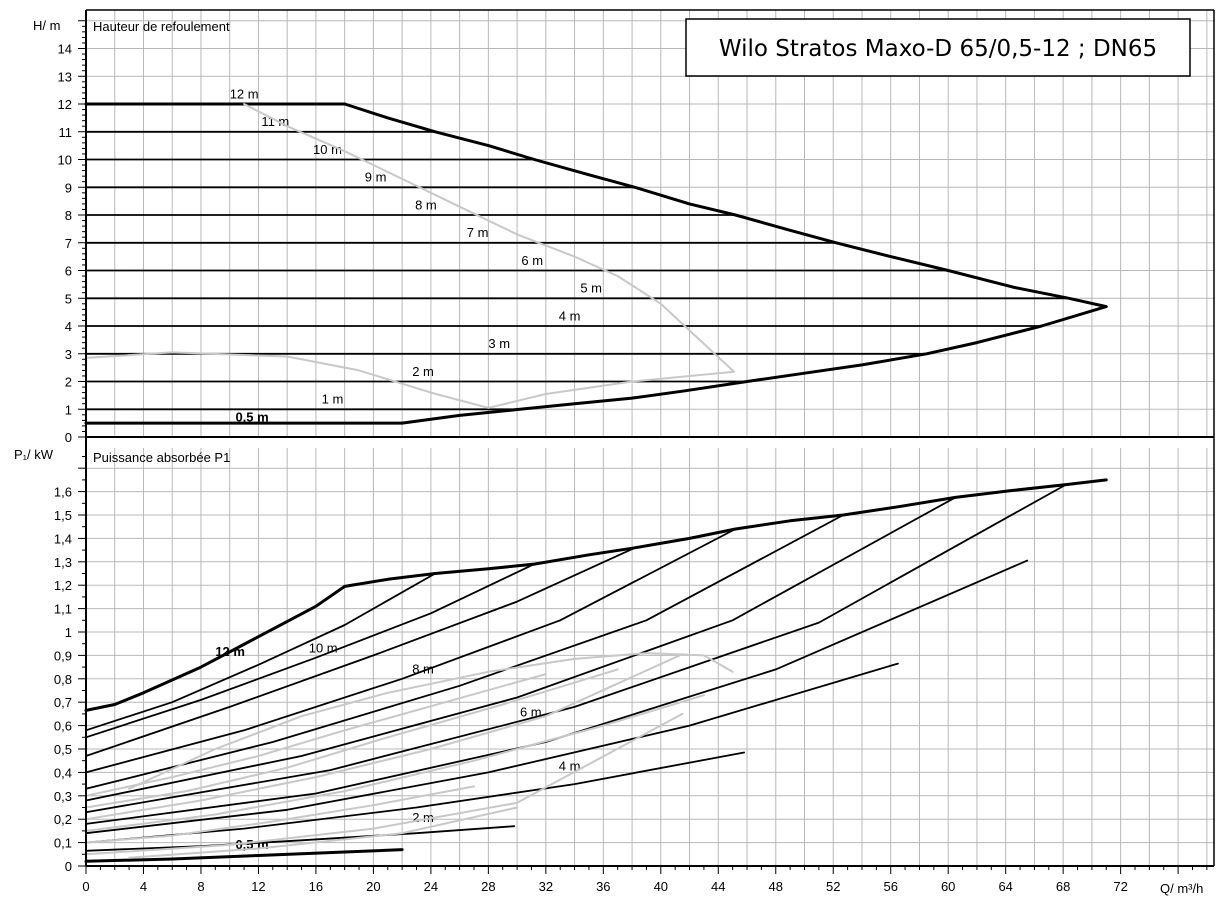 This screenshot has height=901, width=1216. Describe the element at coordinates (373, 886) in the screenshot. I see `x-tick-label: 20` at that location.